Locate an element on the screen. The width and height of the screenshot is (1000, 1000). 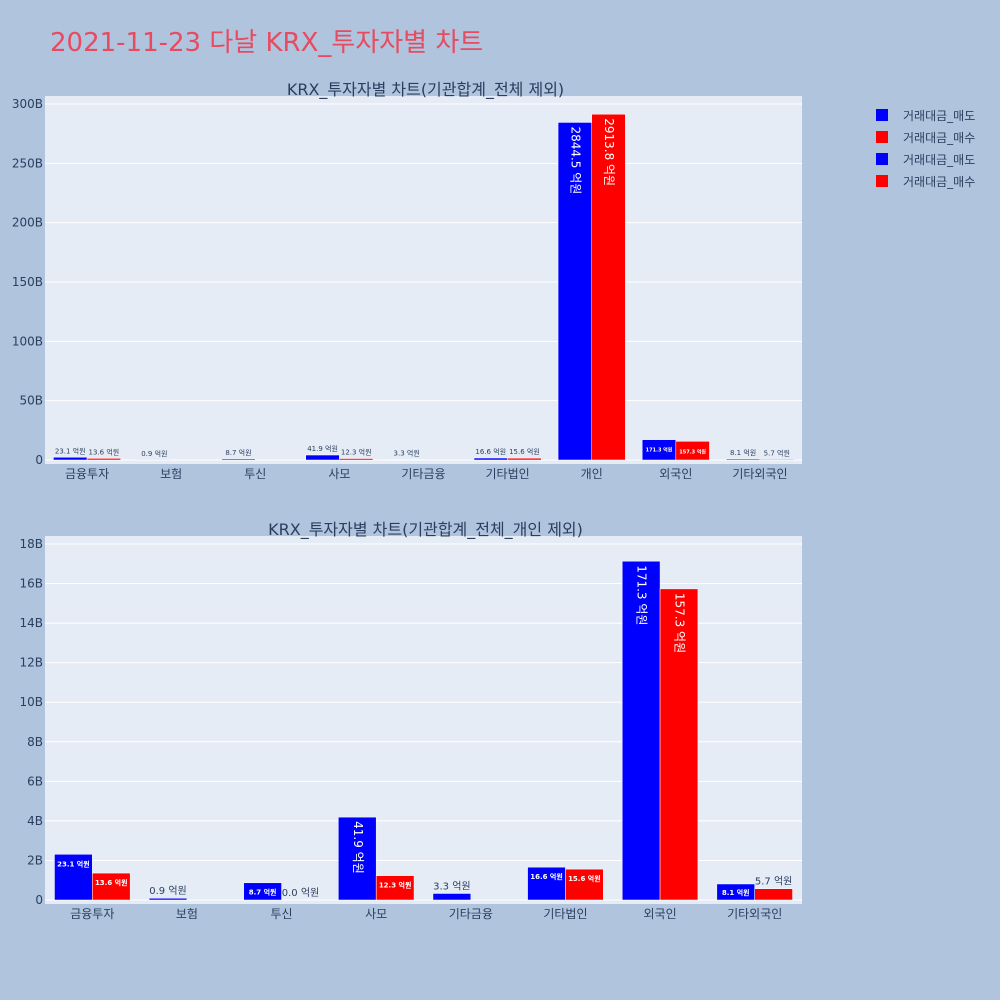
y-tick-label: 200B is located at coordinates (27, 223).